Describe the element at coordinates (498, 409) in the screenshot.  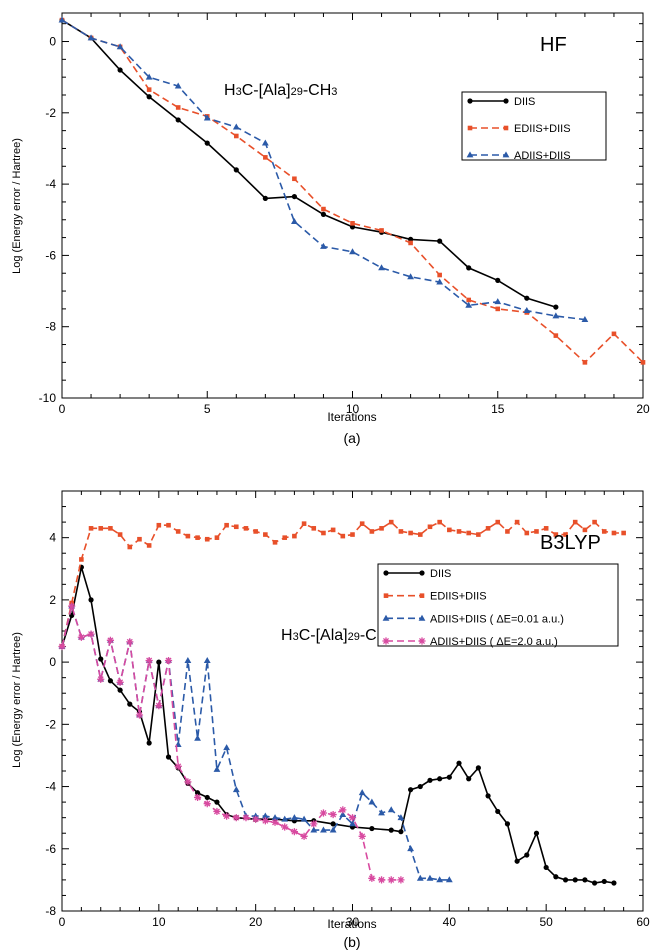
I see `x-tick-label: 15` at that location.